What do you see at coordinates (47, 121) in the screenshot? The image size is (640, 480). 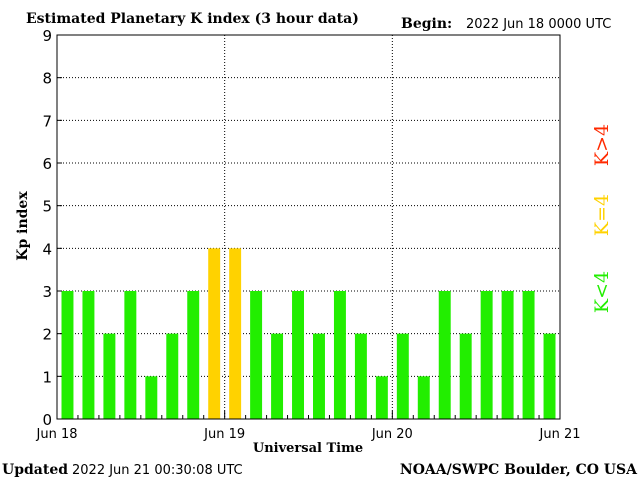 I see `y-tick-label: 7` at bounding box center [47, 121].